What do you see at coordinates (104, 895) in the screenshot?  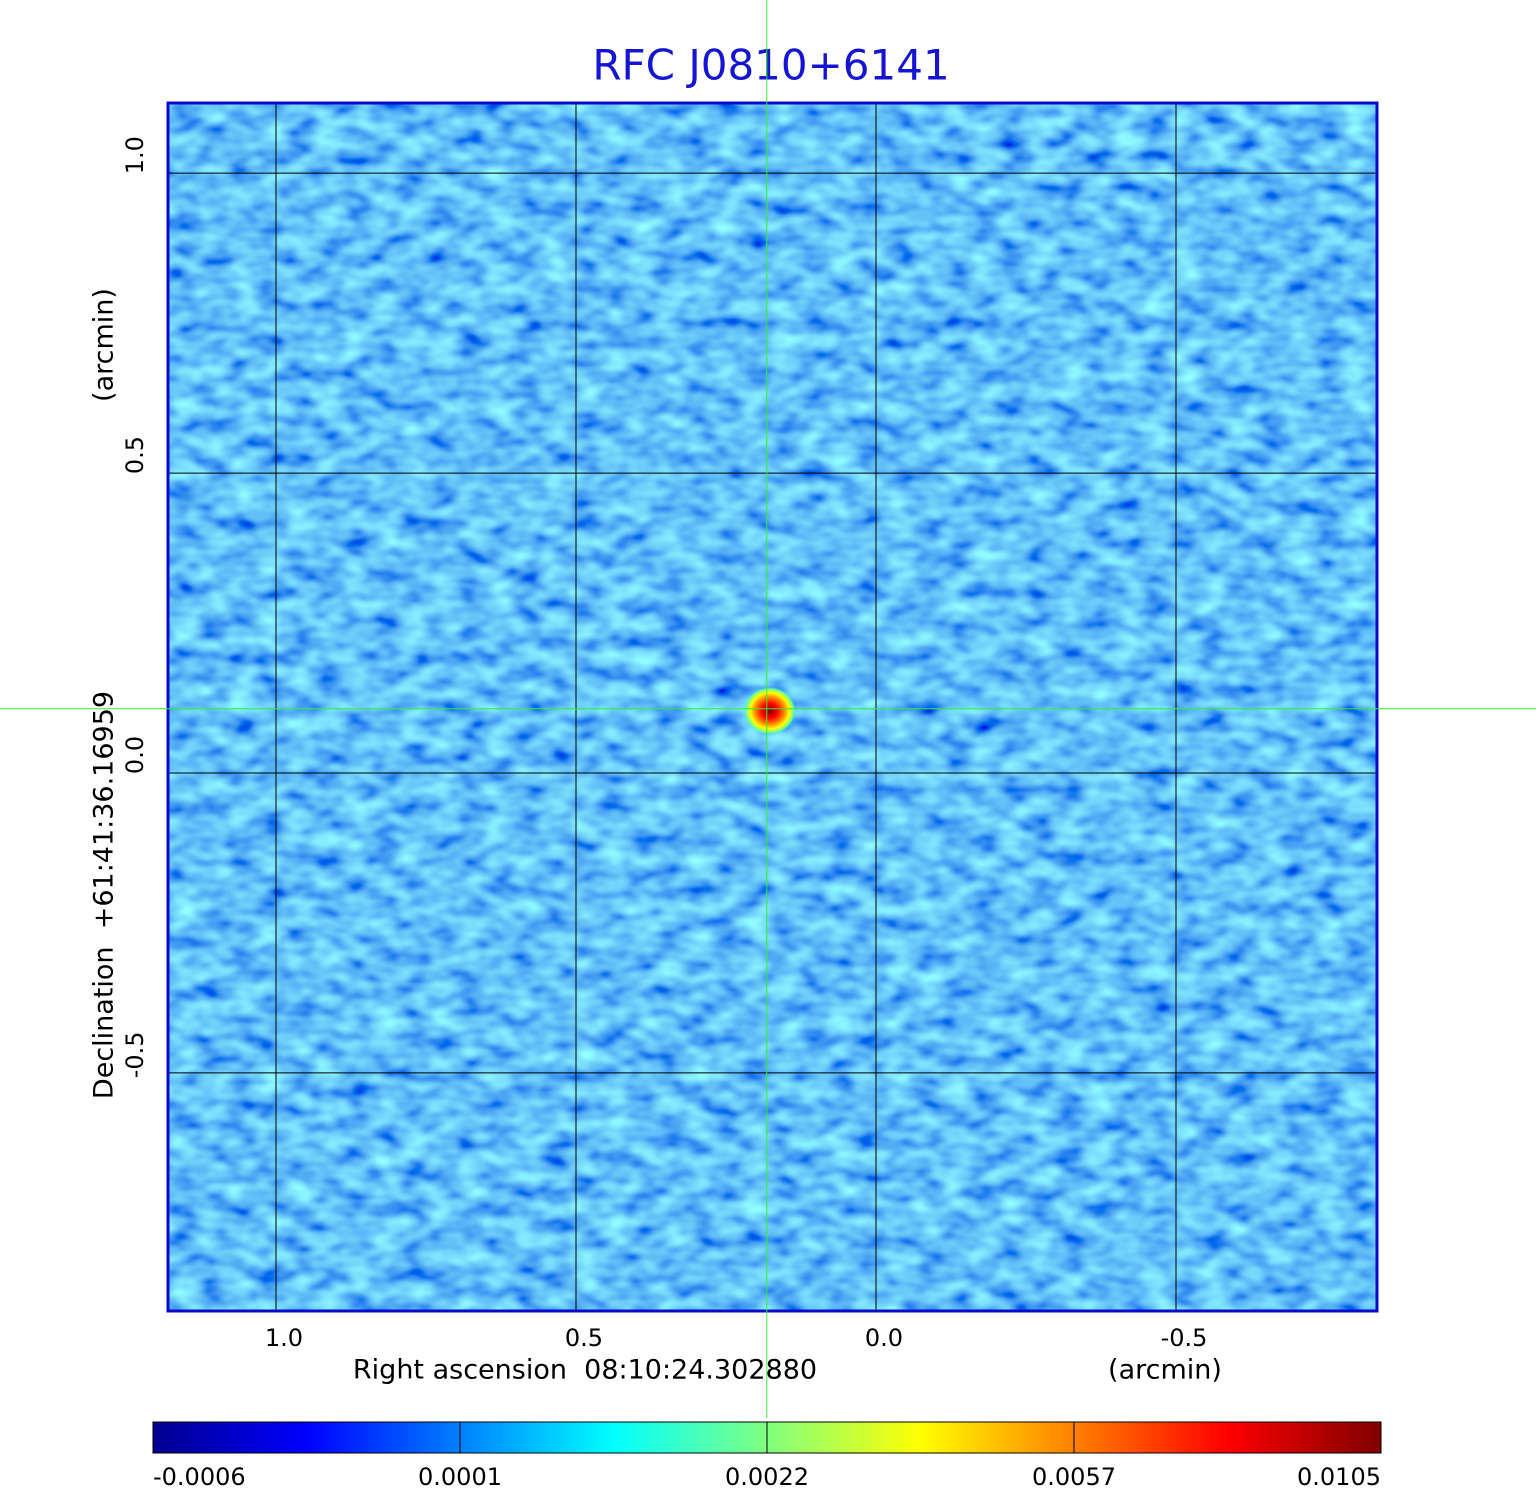 I see `y-axis-label: Declination +61:41:36.16959` at bounding box center [104, 895].